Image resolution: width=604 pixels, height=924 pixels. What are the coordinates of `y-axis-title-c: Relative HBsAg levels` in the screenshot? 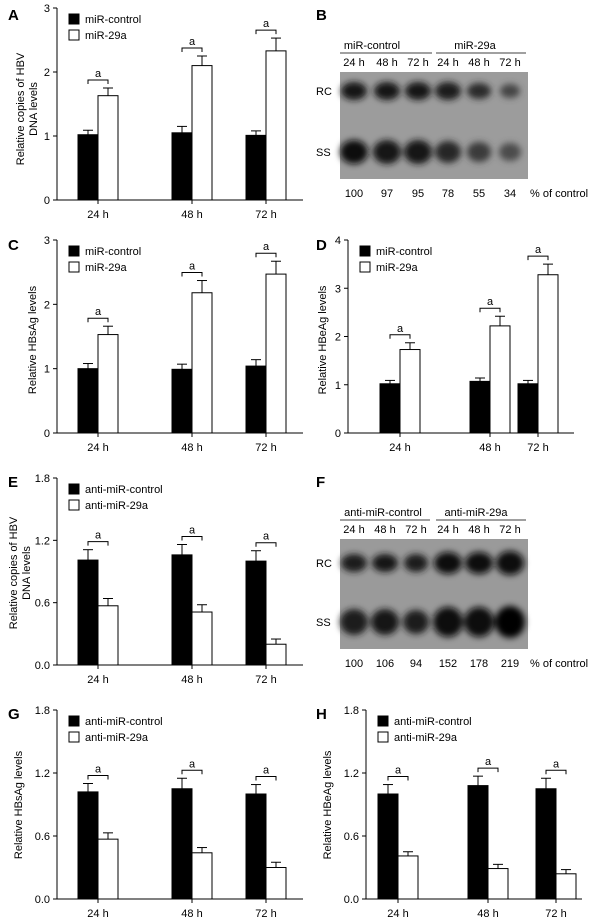 It's located at (33, 339).